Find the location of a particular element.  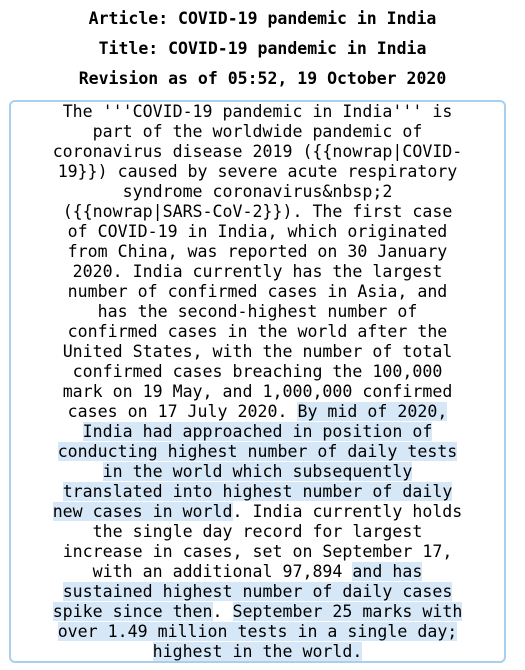

text-line: of COVID-19 in India, which originated is located at coordinates (257, 232).